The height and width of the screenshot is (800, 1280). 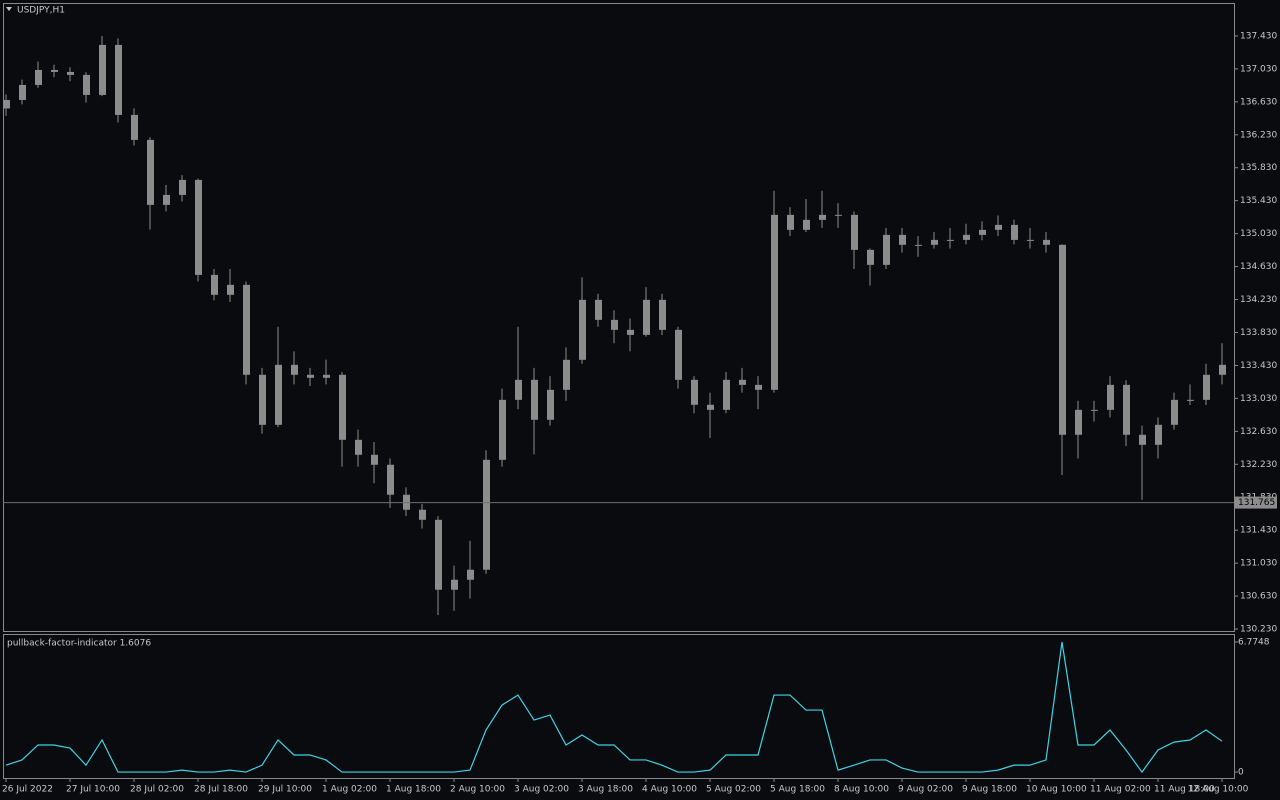 I want to click on y-tick-label: 136.630, so click(x=1258, y=102).